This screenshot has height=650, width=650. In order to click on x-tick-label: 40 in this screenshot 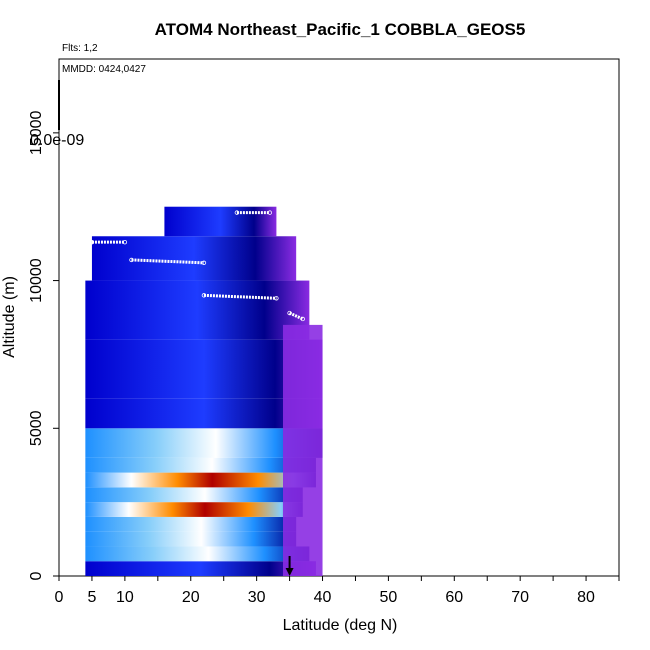, I will do `click(323, 597)`.